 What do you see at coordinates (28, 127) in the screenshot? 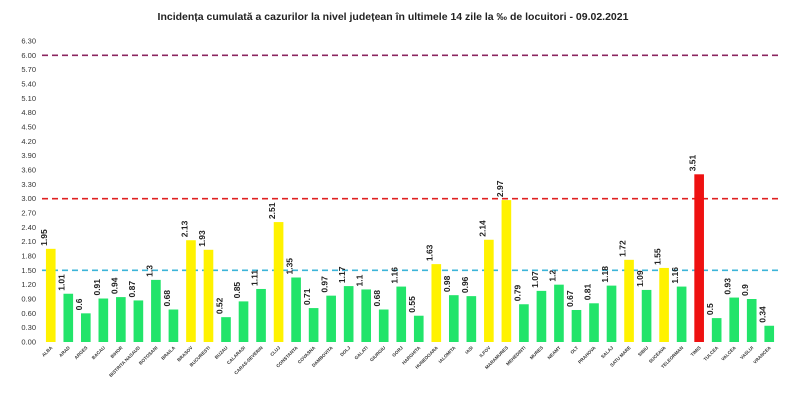
I see `y-tick-label: 4.50` at bounding box center [28, 127].